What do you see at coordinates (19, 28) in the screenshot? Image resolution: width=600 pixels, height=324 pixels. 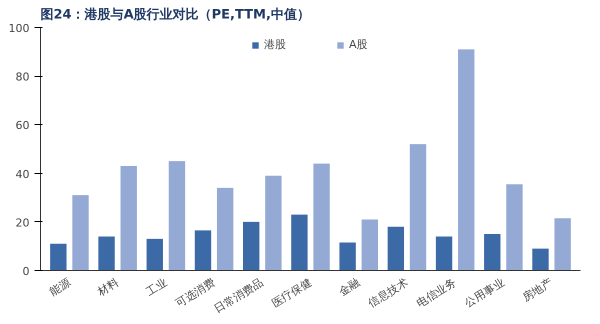 I see `y-tick-label: 100` at bounding box center [19, 28].